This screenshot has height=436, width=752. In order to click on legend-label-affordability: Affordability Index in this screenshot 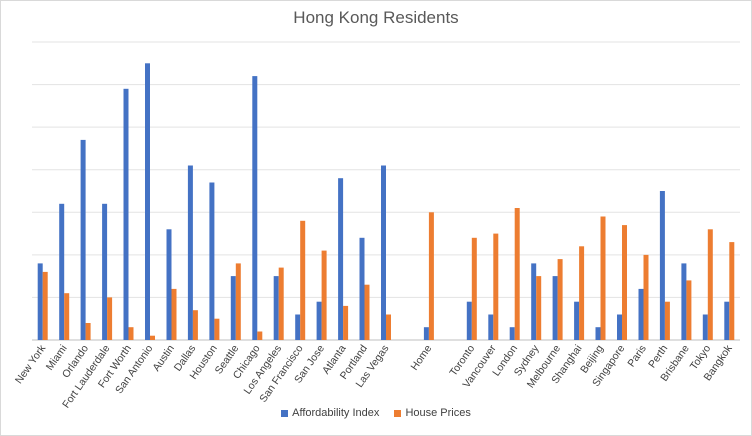, I will do `click(336, 413)`.